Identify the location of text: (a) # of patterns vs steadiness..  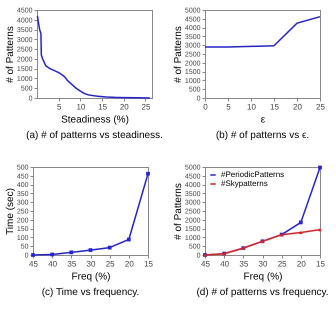
(94, 135).